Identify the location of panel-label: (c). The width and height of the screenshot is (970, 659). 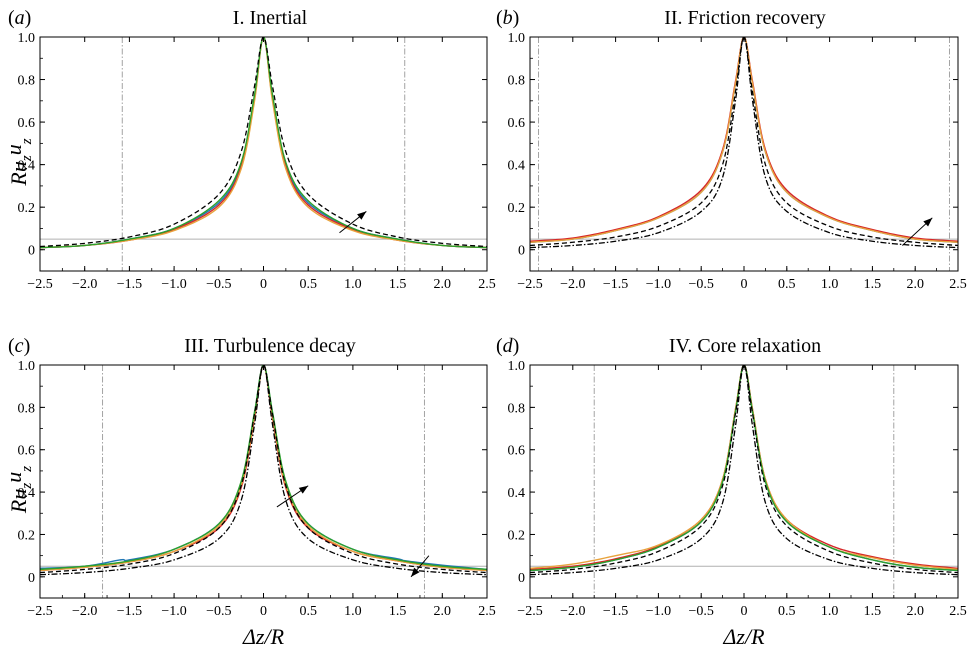
(19, 346).